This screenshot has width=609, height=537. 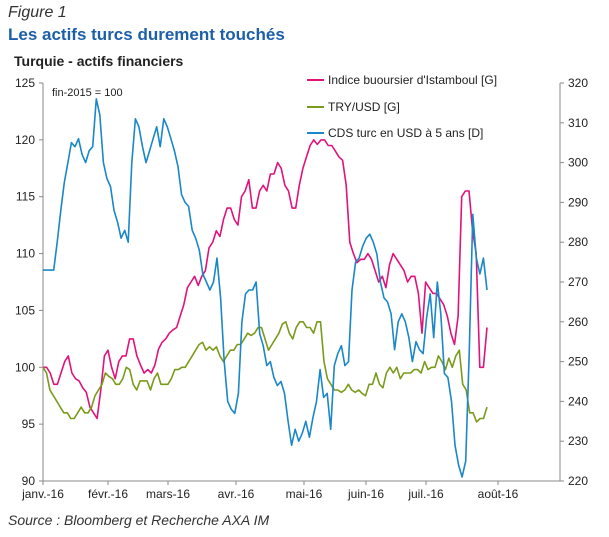 What do you see at coordinates (25, 140) in the screenshot?
I see `left-tick-label: 120` at bounding box center [25, 140].